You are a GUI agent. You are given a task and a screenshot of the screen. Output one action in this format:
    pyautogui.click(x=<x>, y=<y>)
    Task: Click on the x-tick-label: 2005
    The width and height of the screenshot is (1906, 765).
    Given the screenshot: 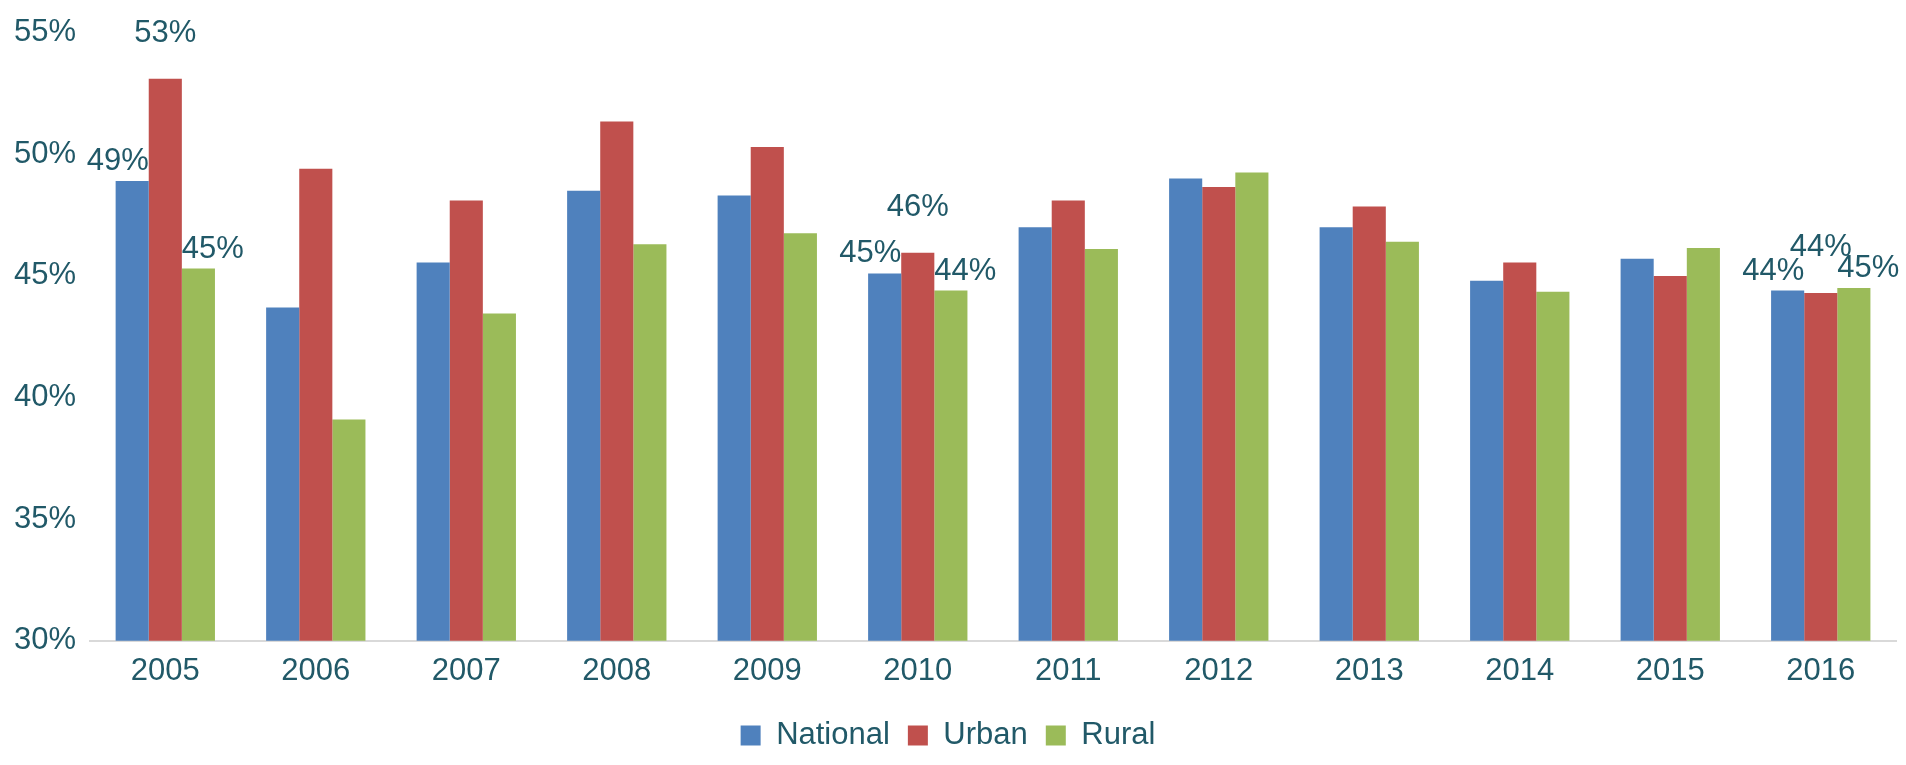 What is the action you would take?
    pyautogui.click(x=165, y=669)
    